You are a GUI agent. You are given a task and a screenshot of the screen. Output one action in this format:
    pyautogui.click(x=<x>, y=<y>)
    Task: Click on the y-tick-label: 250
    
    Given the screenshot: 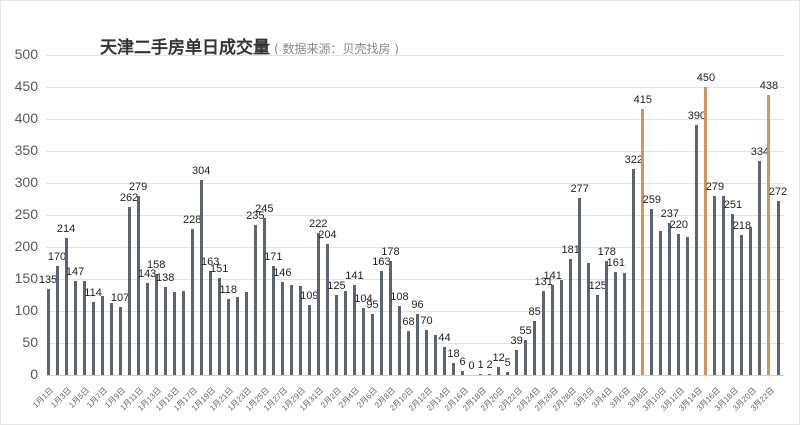 What is the action you would take?
    pyautogui.click(x=26, y=214)
    